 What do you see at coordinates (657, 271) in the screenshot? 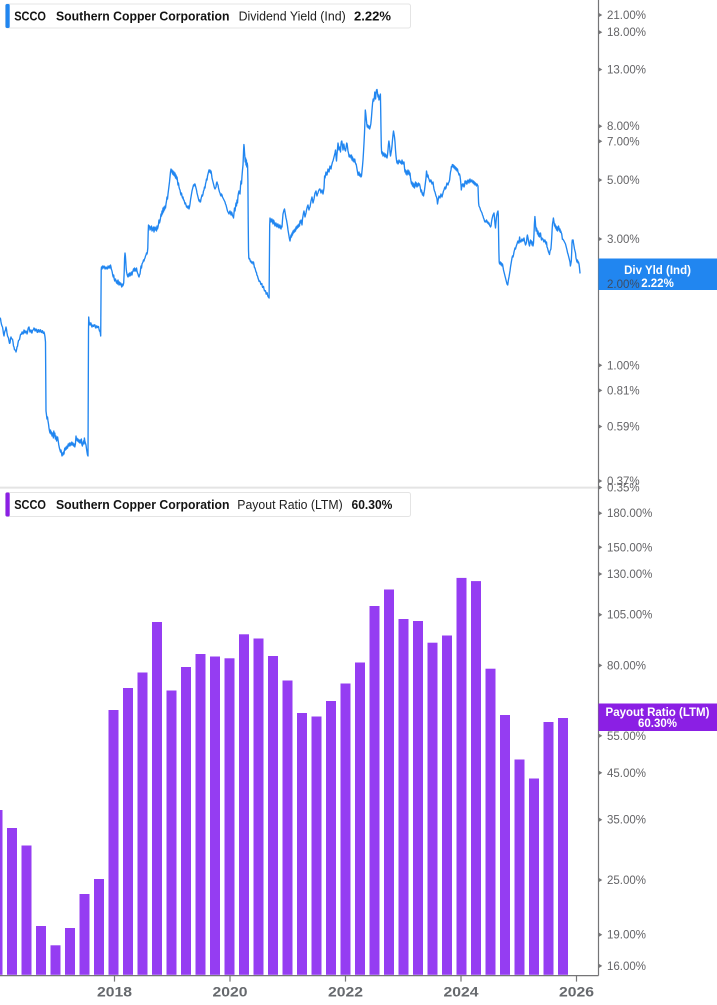
I see `svg-text: Div Yld (Ind)` at bounding box center [657, 271].